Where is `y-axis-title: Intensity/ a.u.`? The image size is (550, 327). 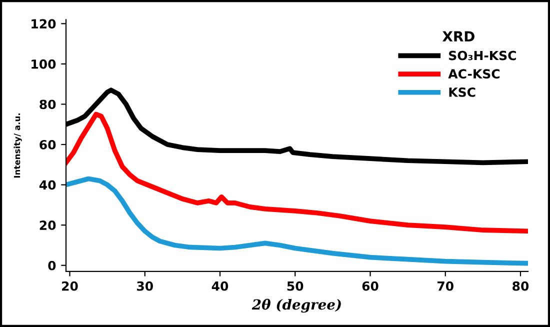
y-axis-title: Intensity/ a.u. is located at coordinates (18, 146).